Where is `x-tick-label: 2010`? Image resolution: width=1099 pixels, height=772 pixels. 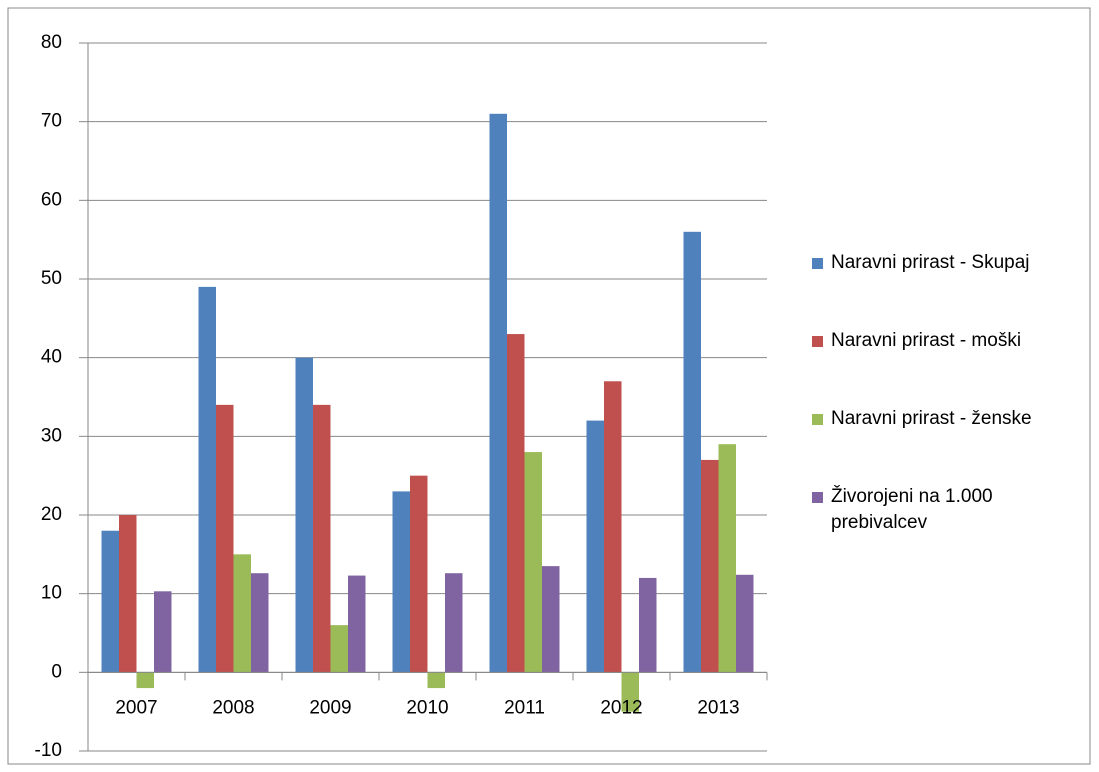 x-tick-label: 2010 is located at coordinates (427, 707).